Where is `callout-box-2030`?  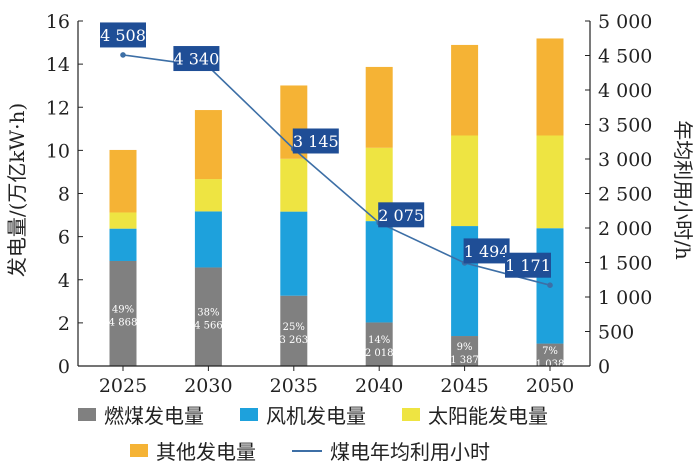 callout-box-2030 is located at coordinates (196, 59).